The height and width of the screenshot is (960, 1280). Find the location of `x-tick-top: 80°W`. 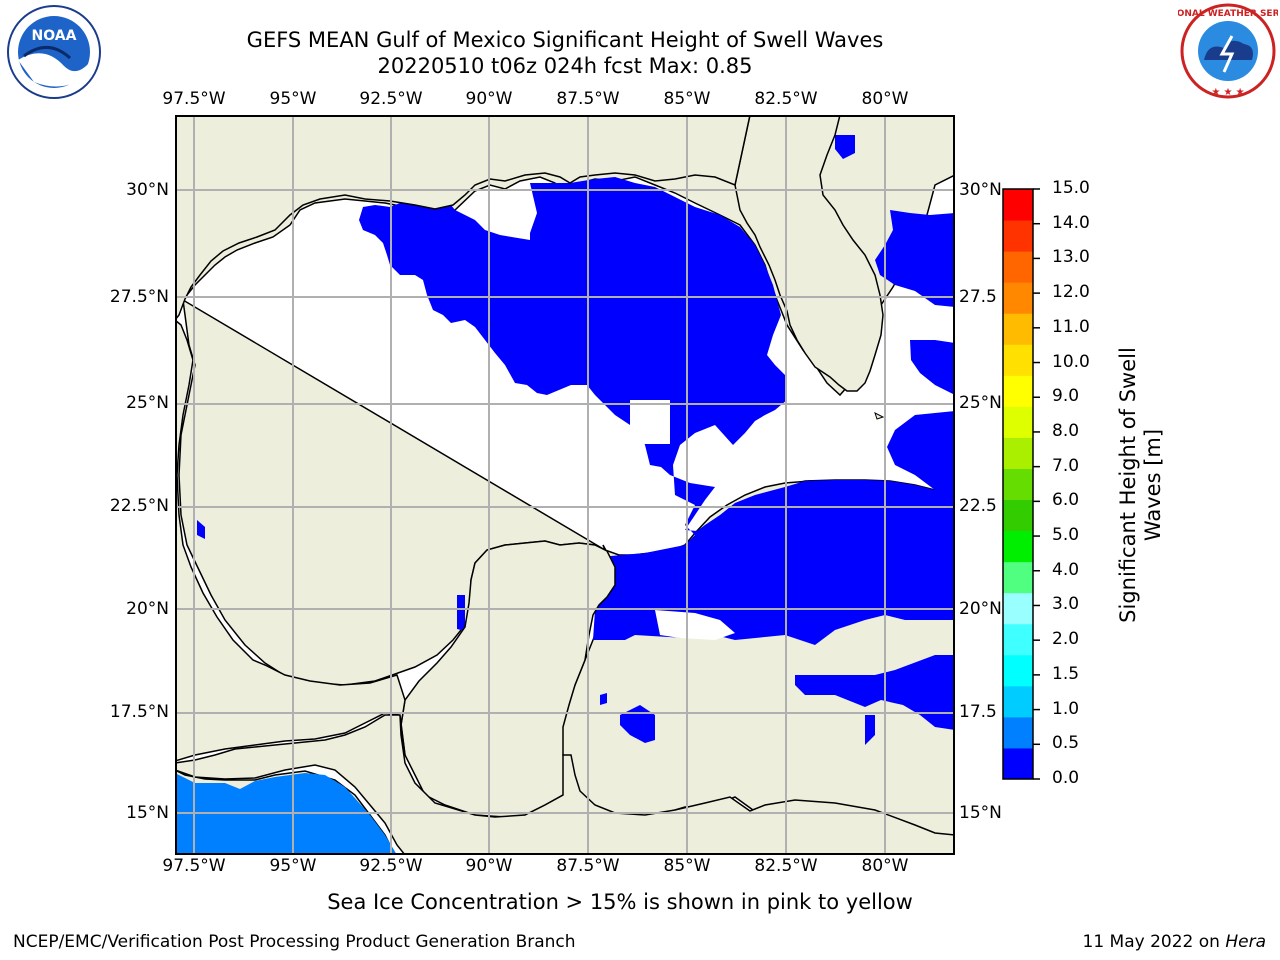

x-tick-top: 80°W is located at coordinates (885, 99).